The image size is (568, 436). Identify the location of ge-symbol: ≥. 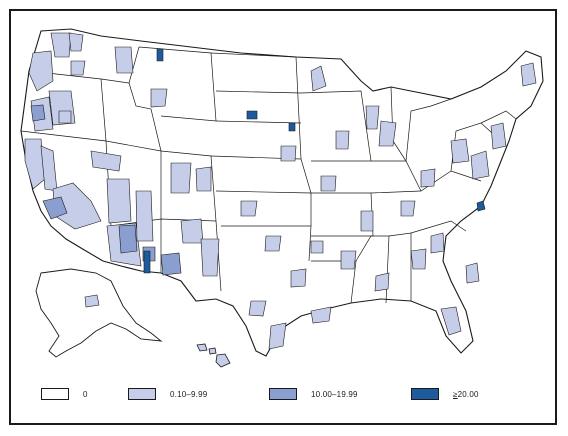
(455, 394).